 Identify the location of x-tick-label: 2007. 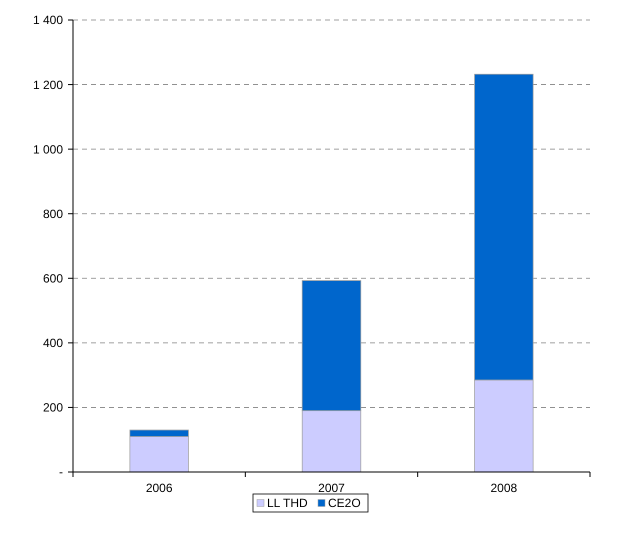
(332, 488).